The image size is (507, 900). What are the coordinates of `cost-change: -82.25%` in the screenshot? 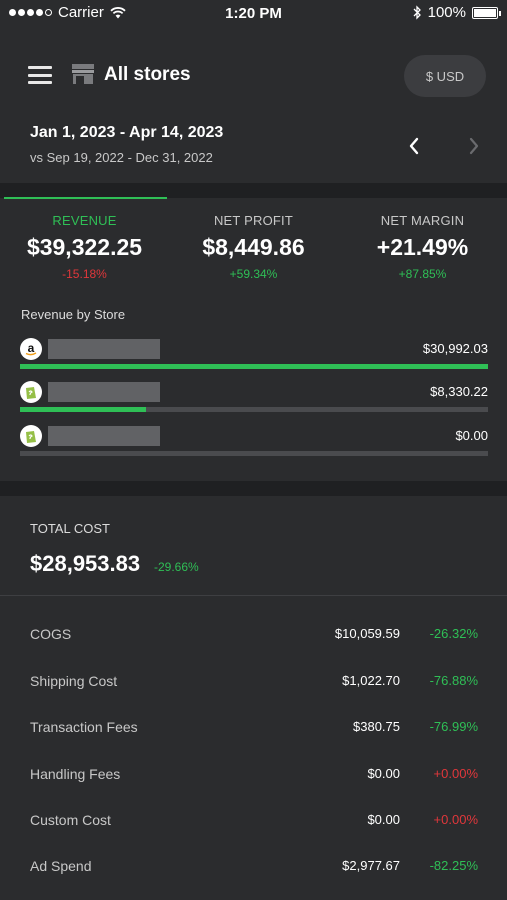 It's located at (453, 865).